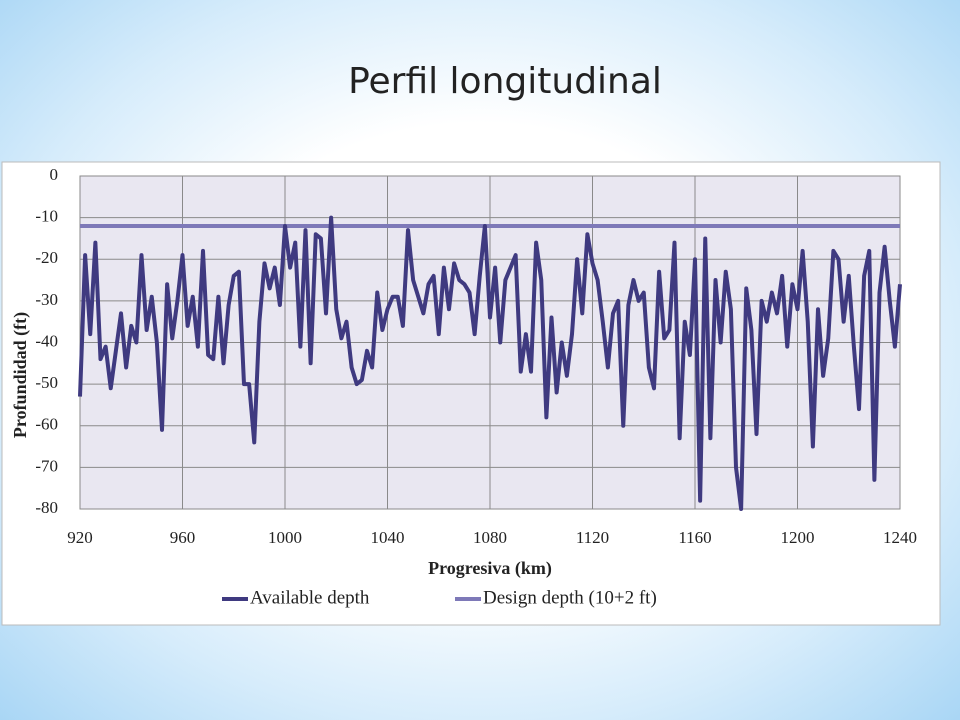  Describe the element at coordinates (388, 537) in the screenshot. I see `x-tick-label: 1040` at that location.